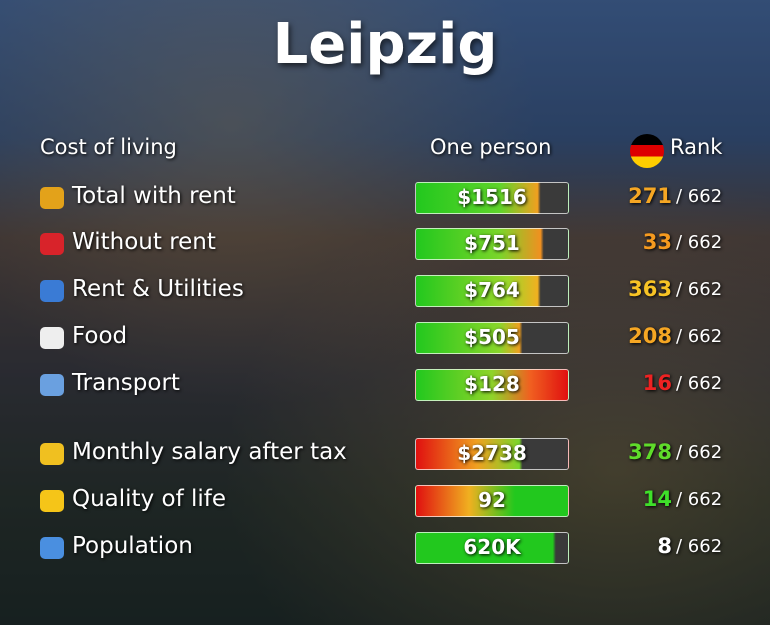  I want to click on value-label: $2738, so click(492, 453).